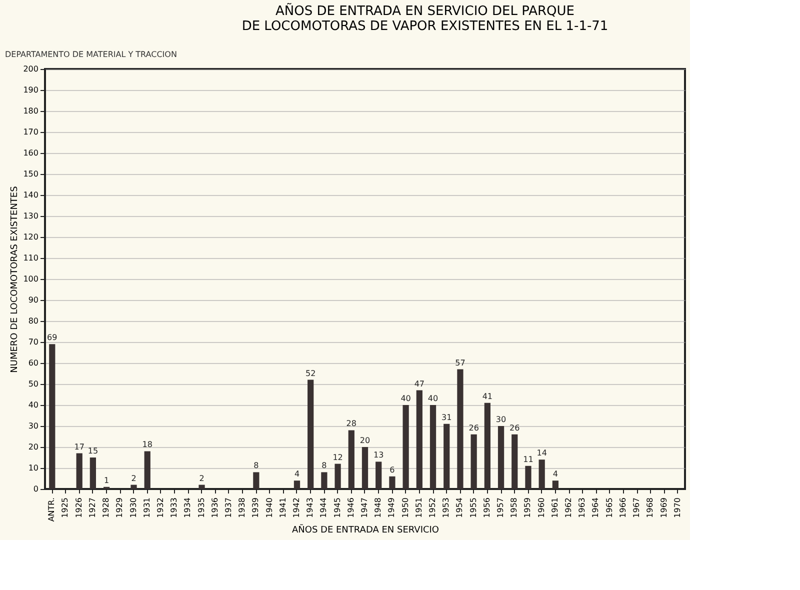  What do you see at coordinates (51, 510) in the screenshot?
I see `x-tick-label: ANTR.` at bounding box center [51, 510].